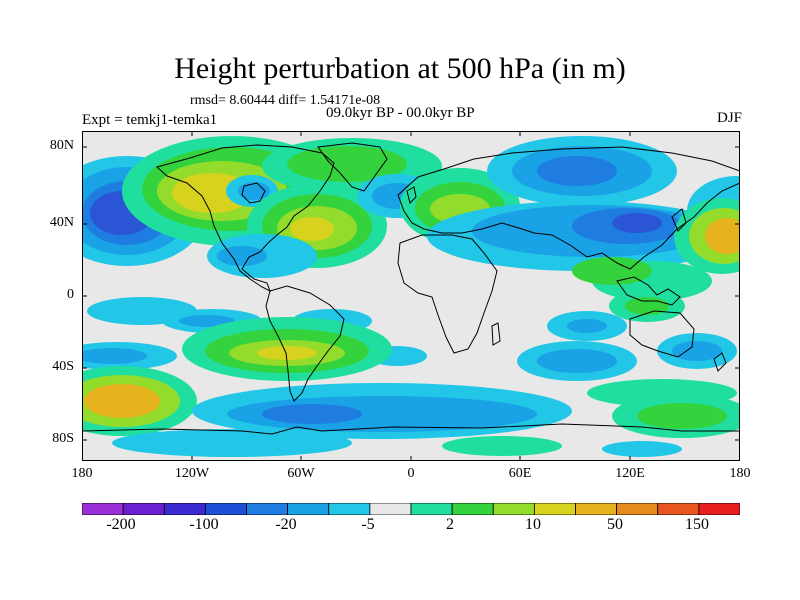 This screenshot has width=800, height=600. Describe the element at coordinates (582, 203) in the screenshot. I see `eurasia-low` at that location.